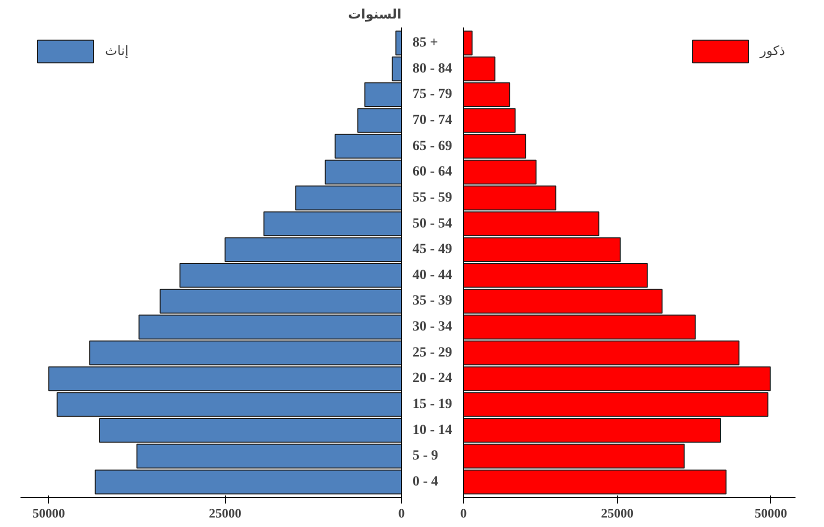  Describe the element at coordinates (375, 15) in the screenshot. I see `y-axis-title: السنوات` at that location.